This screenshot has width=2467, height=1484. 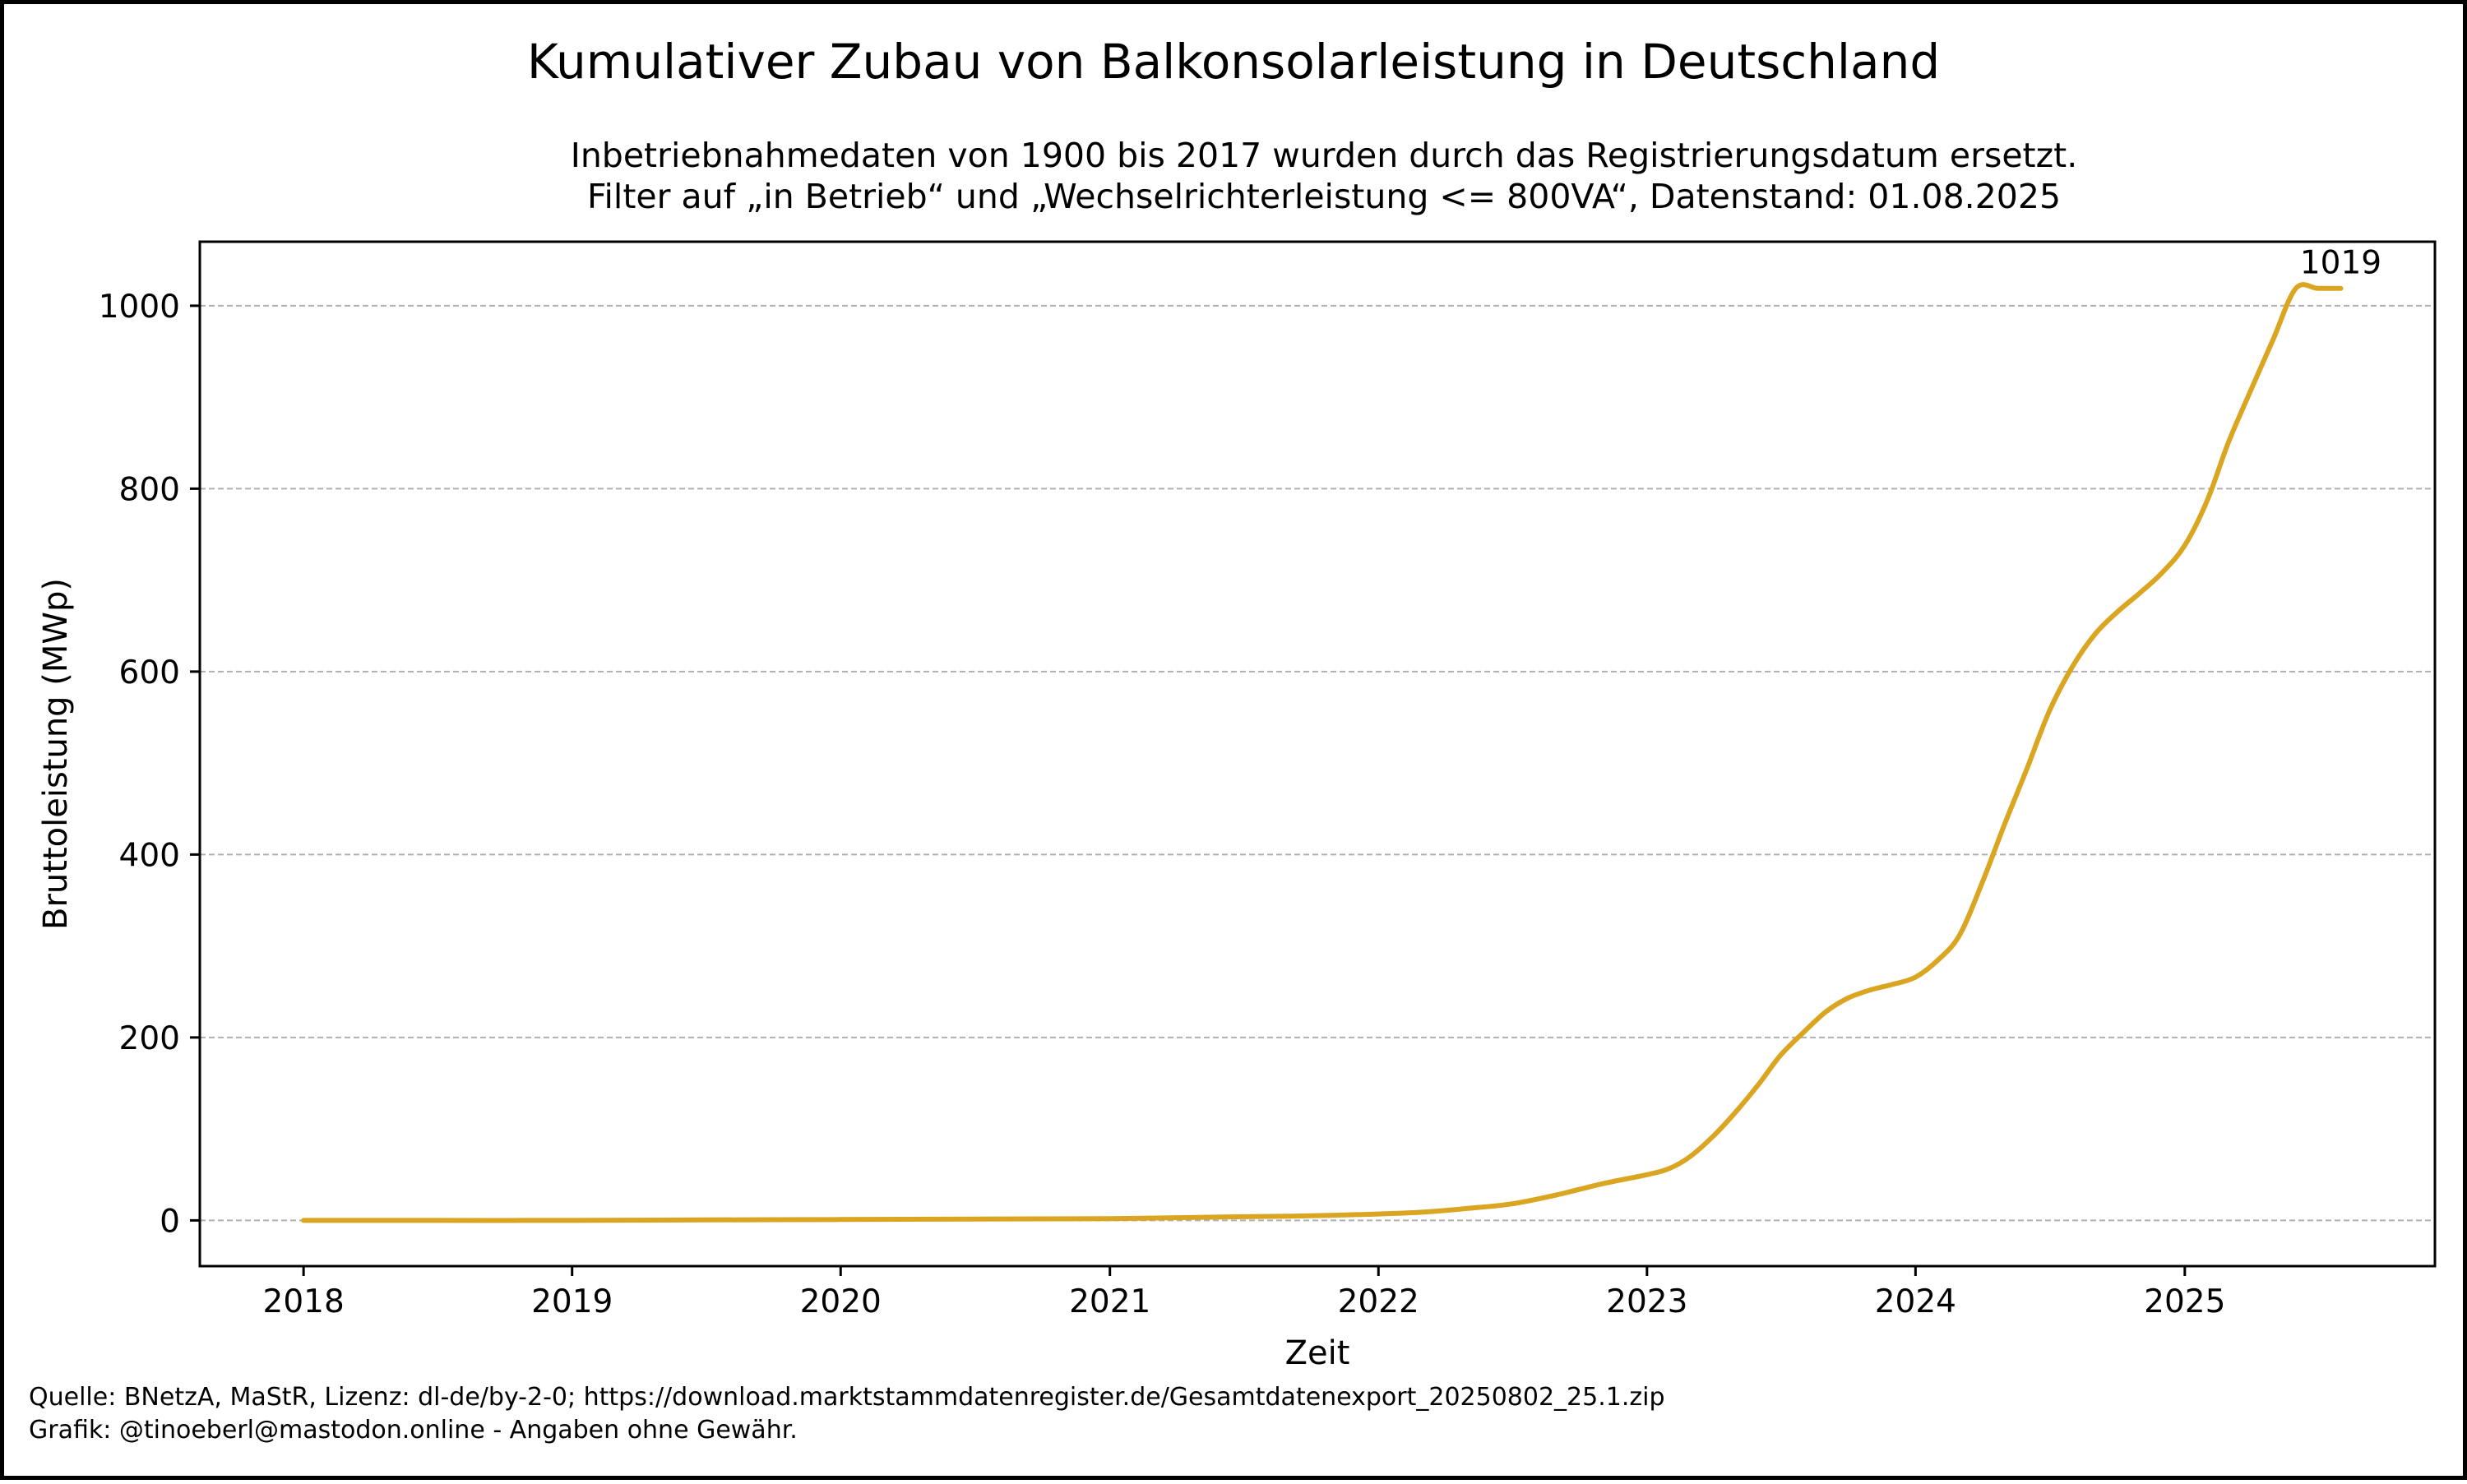 I want to click on y-tick-label: 800, so click(x=149, y=489).